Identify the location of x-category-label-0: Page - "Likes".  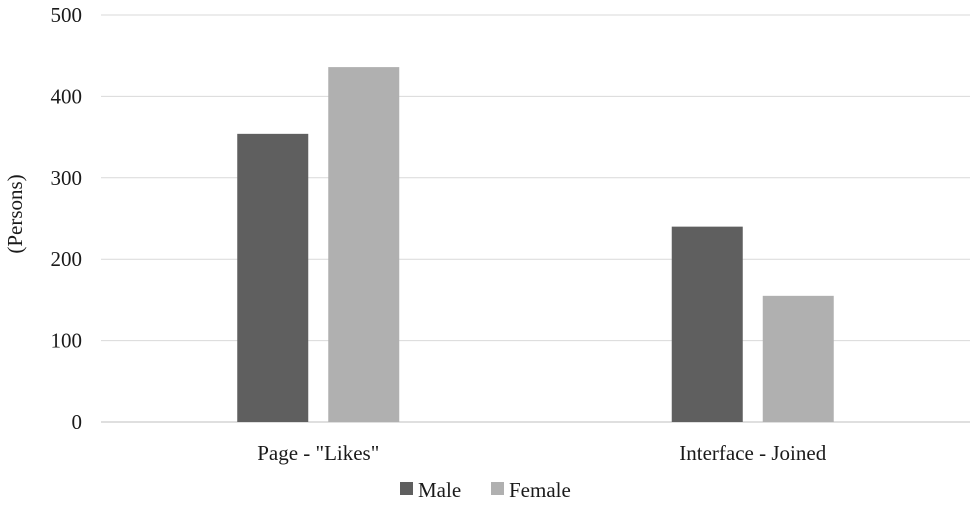
(318, 453).